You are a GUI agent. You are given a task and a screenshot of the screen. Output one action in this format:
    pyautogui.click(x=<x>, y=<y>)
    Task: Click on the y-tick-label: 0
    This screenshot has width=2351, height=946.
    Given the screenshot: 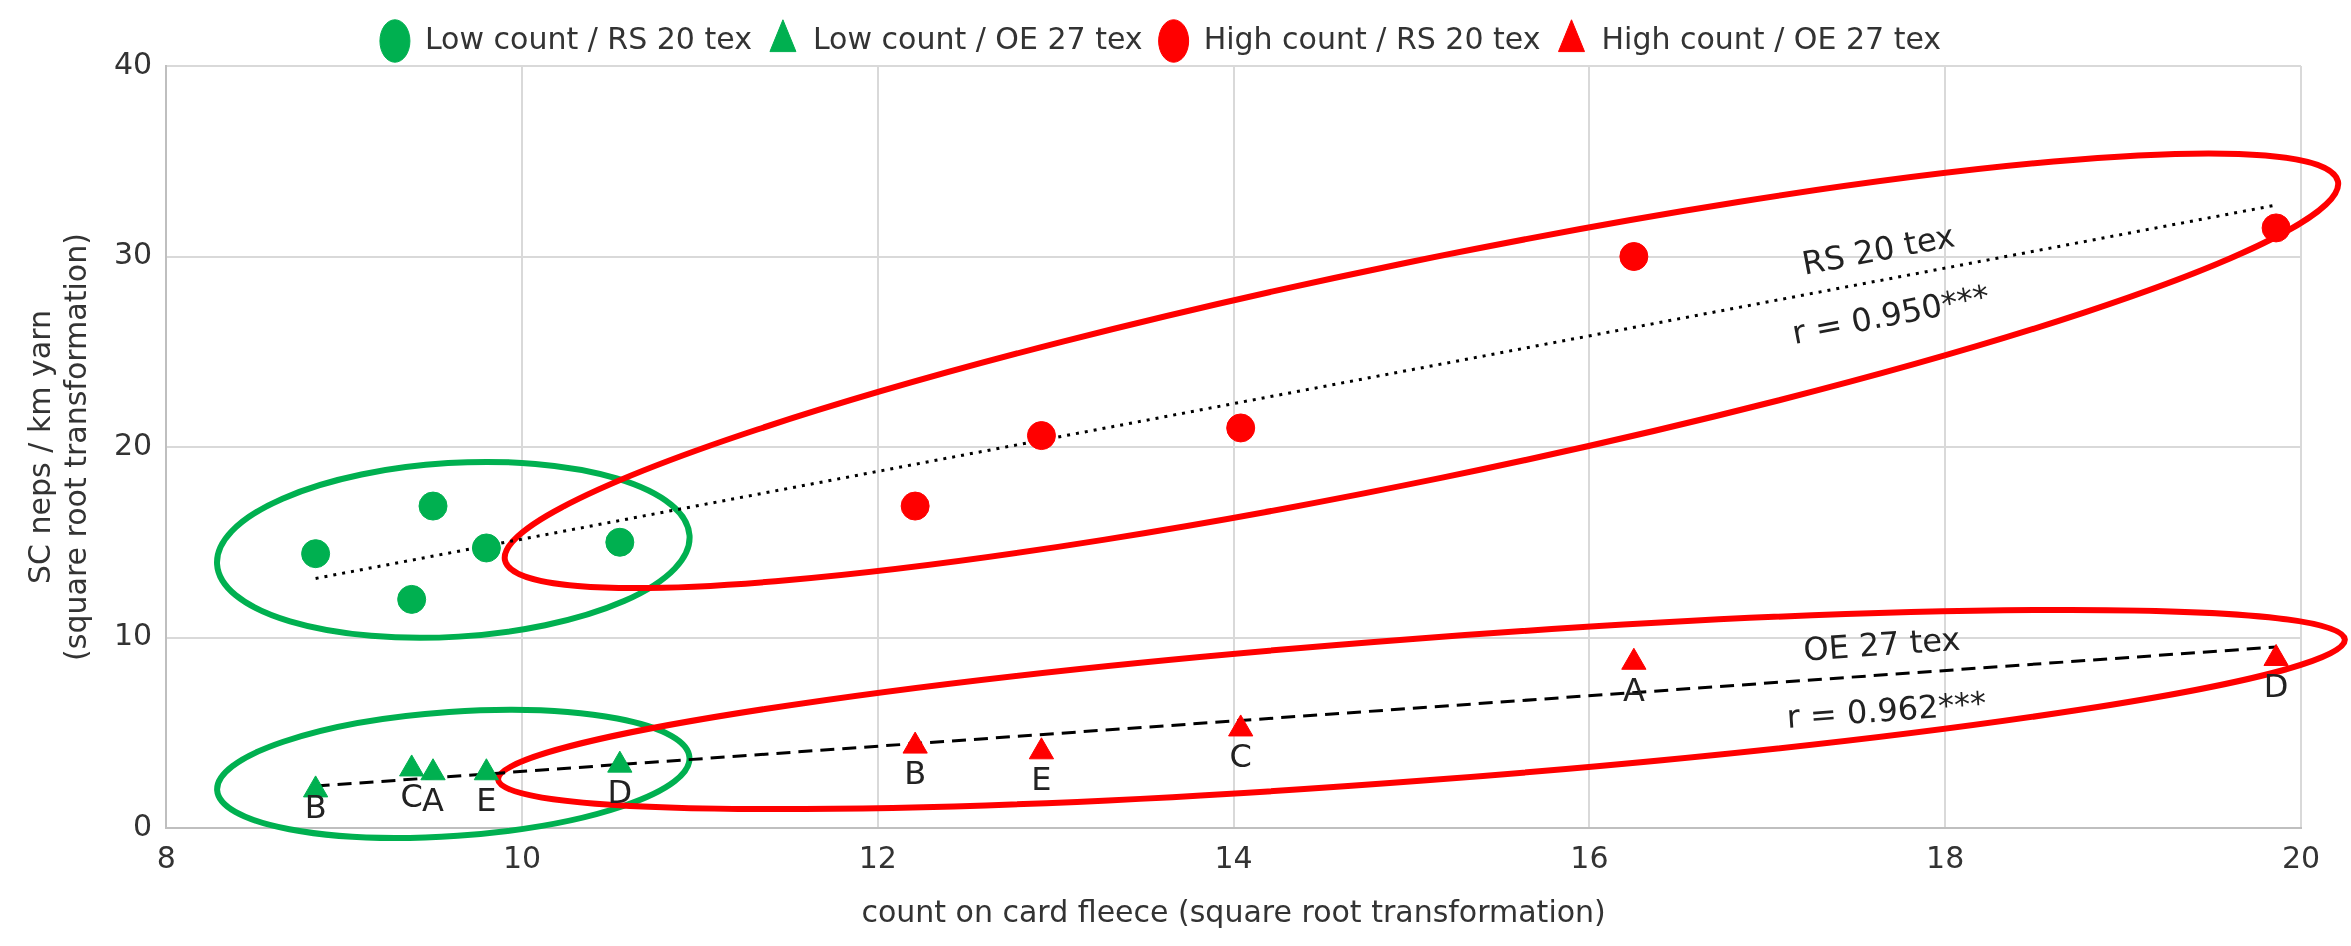 What is the action you would take?
    pyautogui.click(x=143, y=825)
    